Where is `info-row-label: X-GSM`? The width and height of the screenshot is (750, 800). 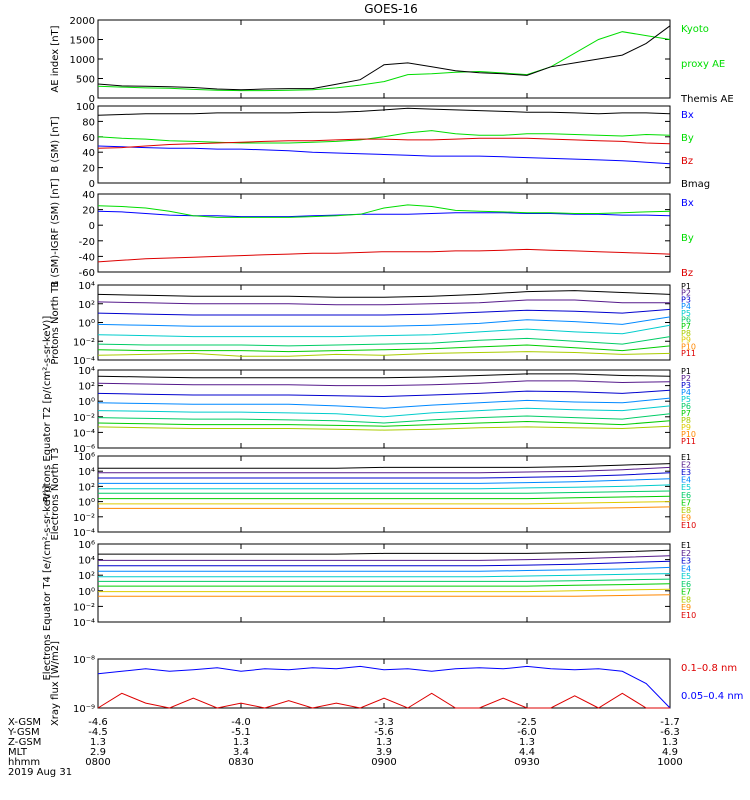 info-row-label: X-GSM is located at coordinates (24, 722).